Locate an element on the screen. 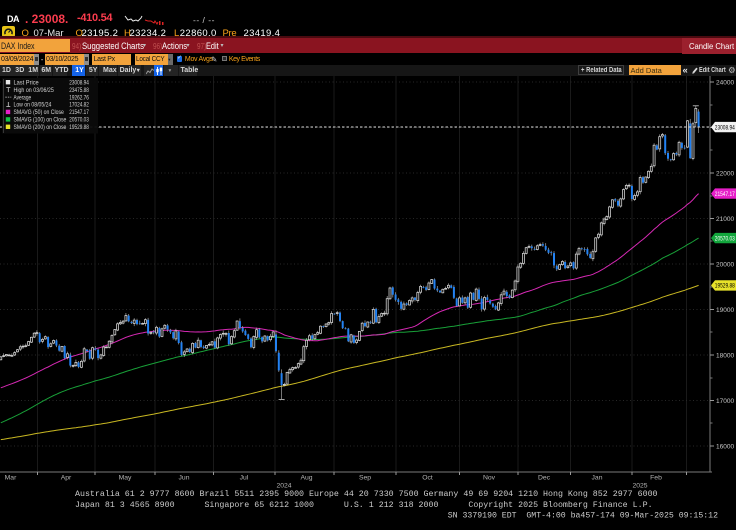 The height and width of the screenshot is (530, 736). svg-text: Apr is located at coordinates (66, 478).